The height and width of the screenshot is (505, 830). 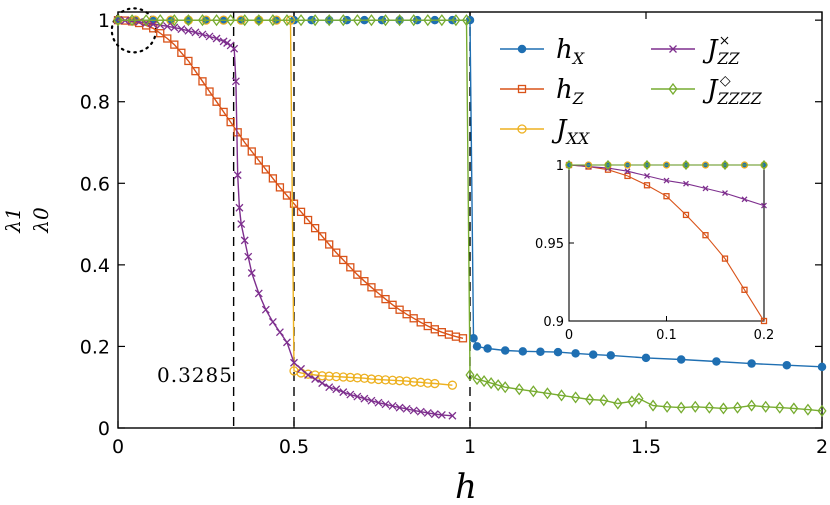 What do you see at coordinates (545, 131) in the screenshot?
I see `legend-entry-JXX: JXX` at bounding box center [545, 131].